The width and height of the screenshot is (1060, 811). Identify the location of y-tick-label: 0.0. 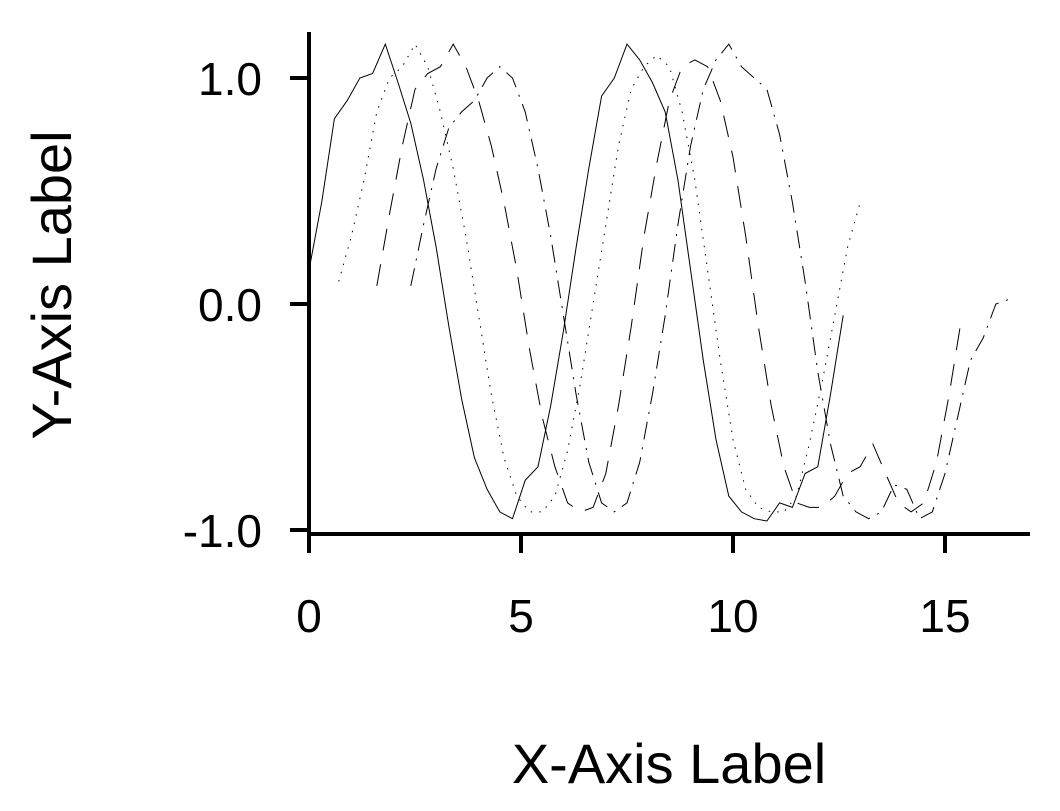
(230, 305).